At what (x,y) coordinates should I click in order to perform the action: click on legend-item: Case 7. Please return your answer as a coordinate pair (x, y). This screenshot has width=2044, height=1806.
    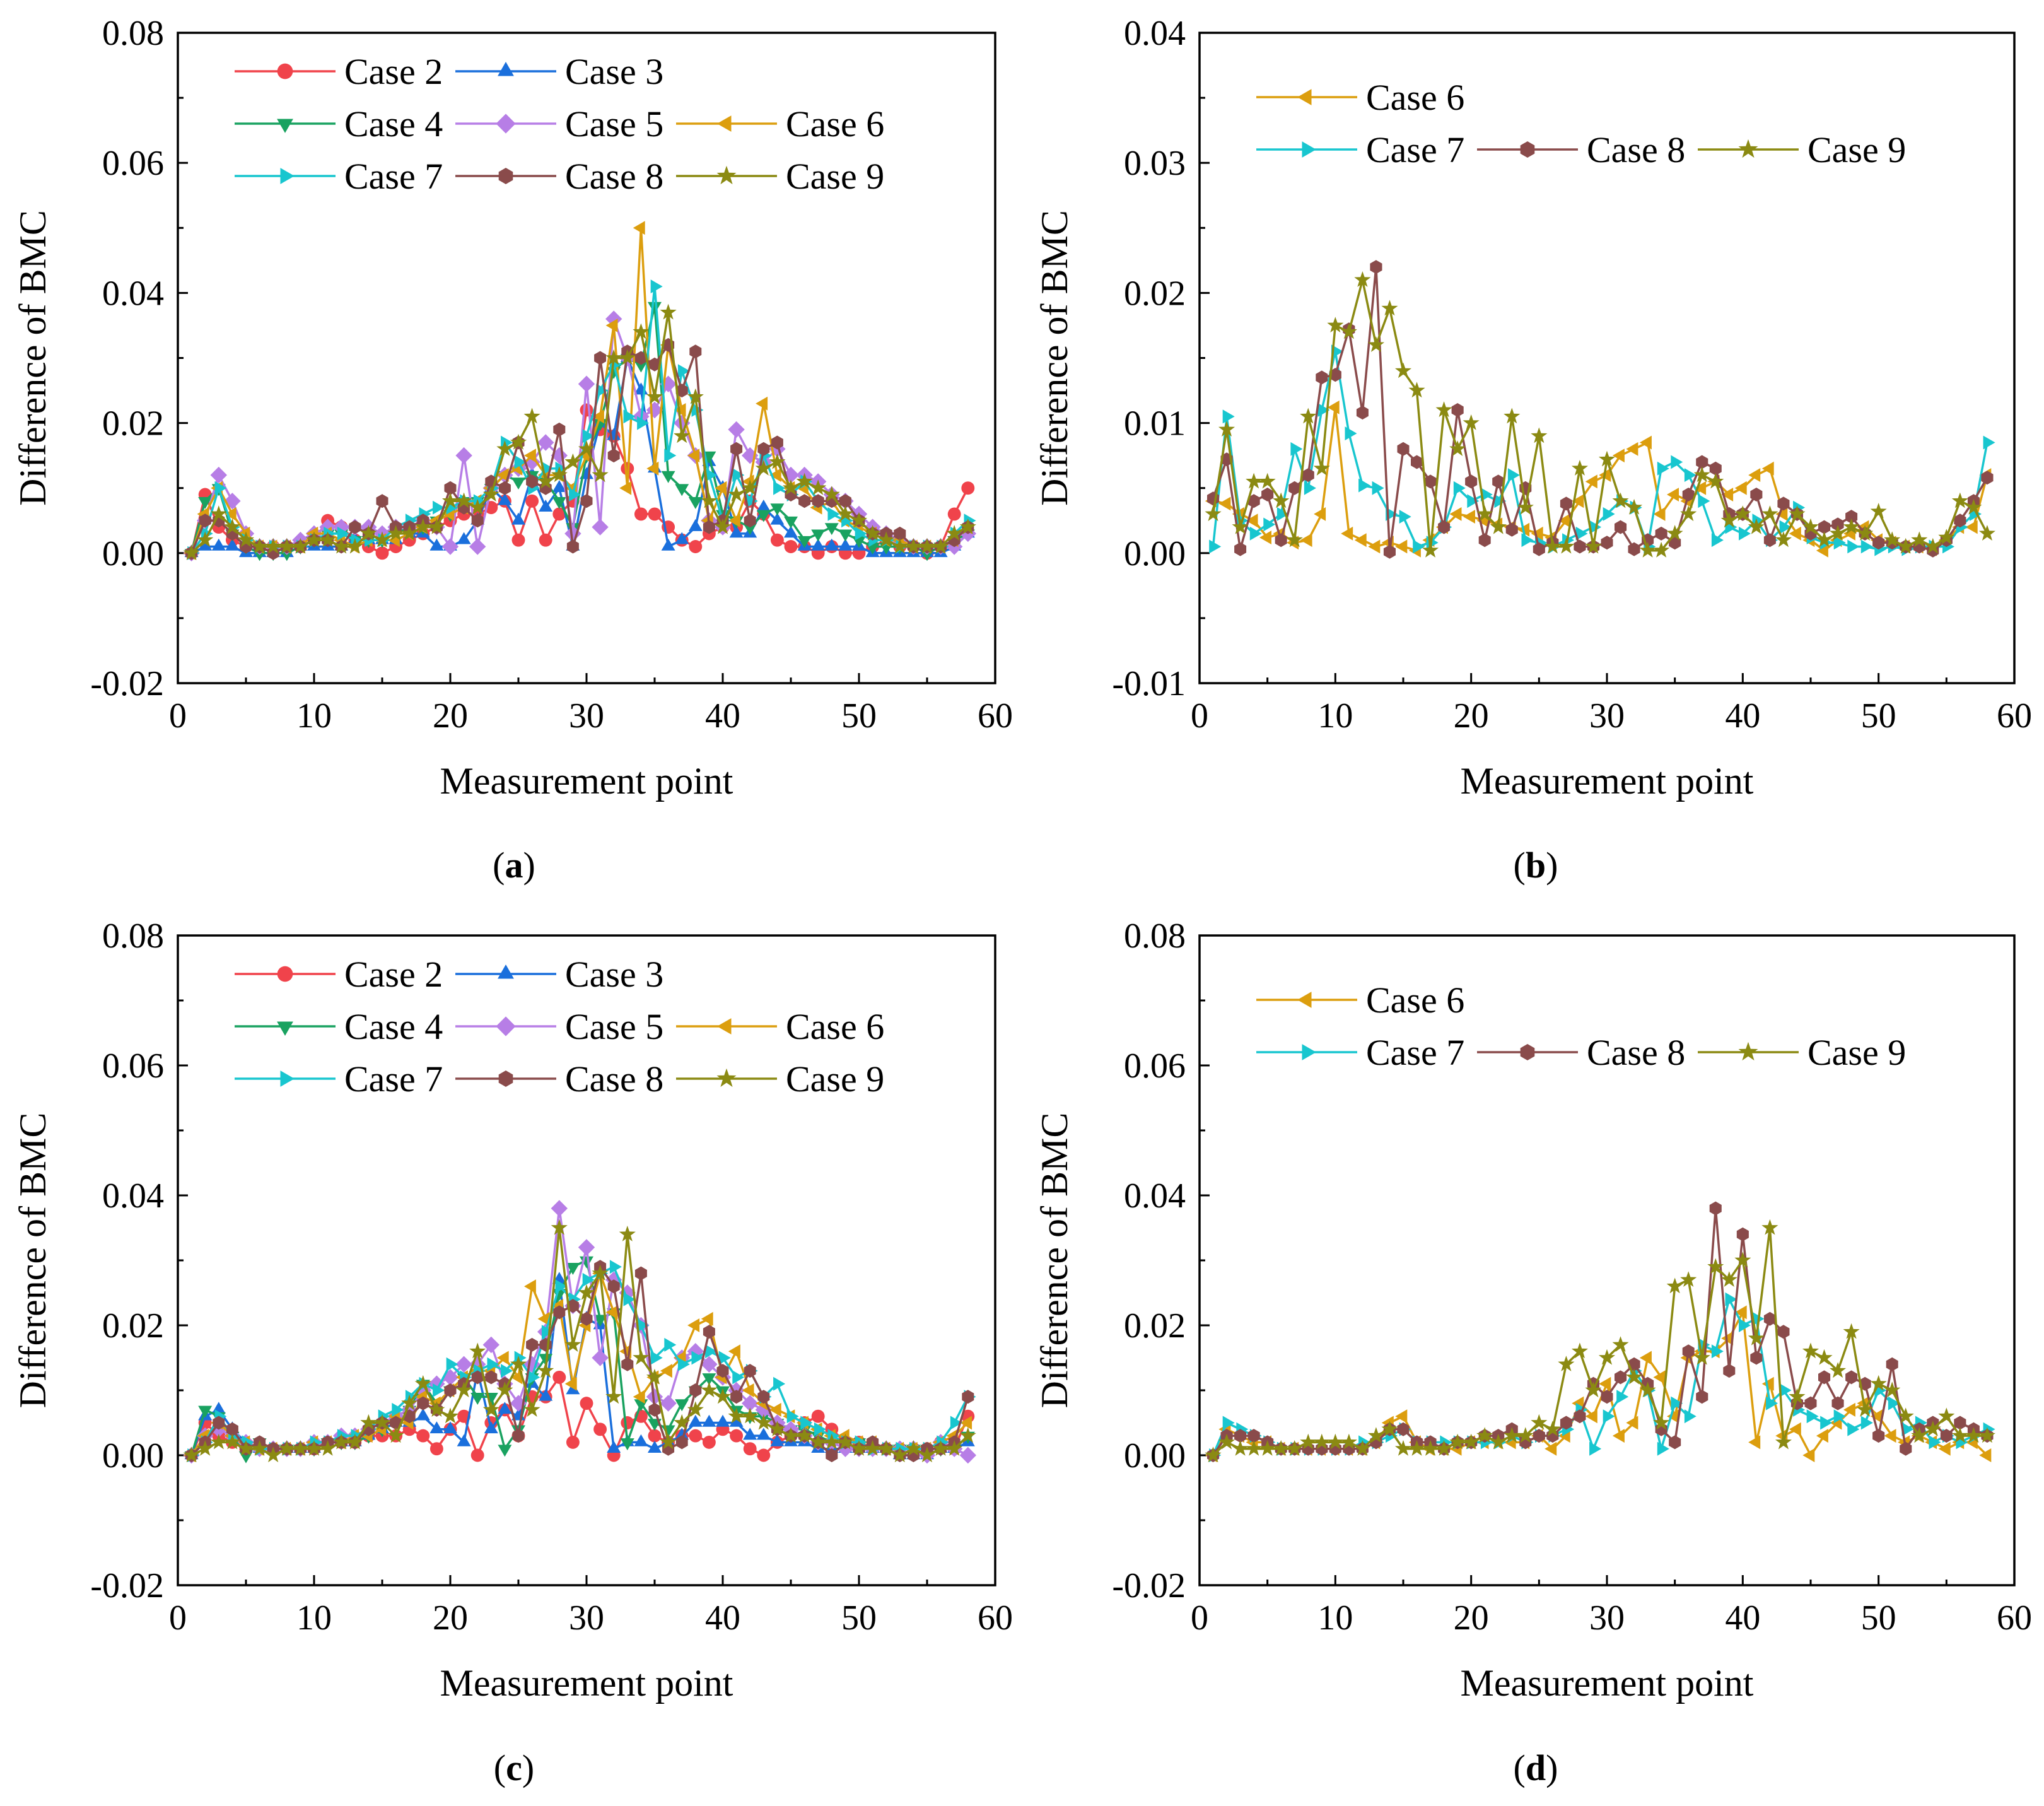
    Looking at the image, I should click on (339, 176).